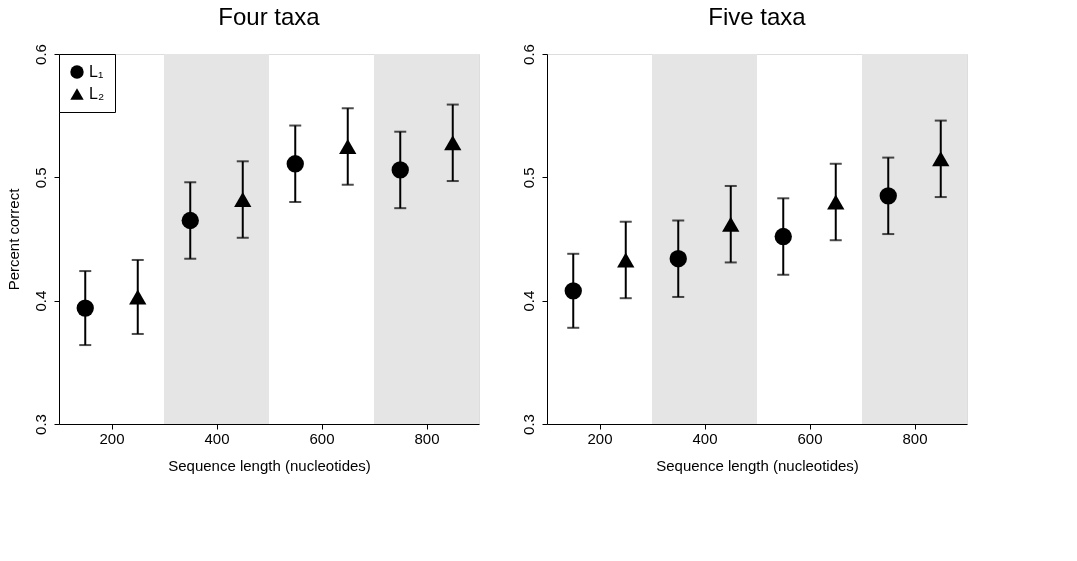 The width and height of the screenshot is (1077, 561). Describe the element at coordinates (97, 93) in the screenshot. I see `legend-label: L₂` at that location.